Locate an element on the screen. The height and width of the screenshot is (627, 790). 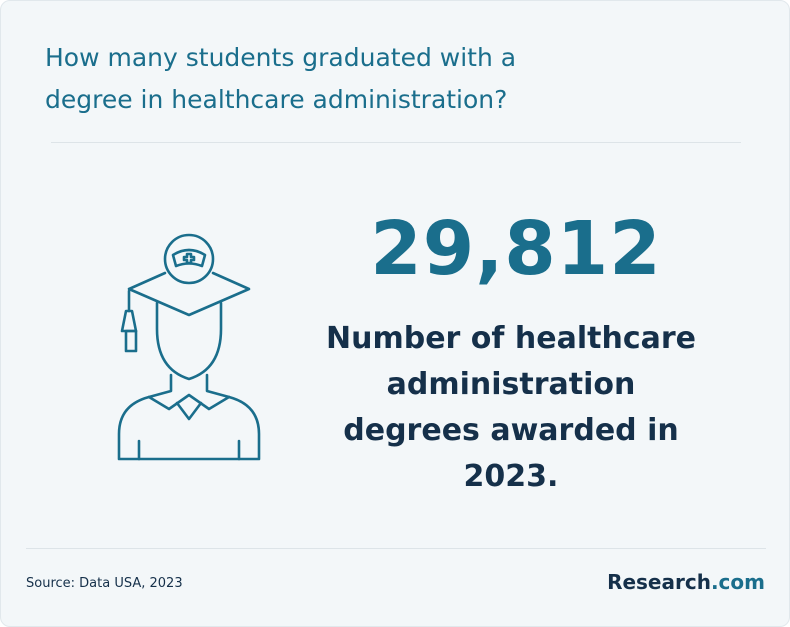
brand: Research.com is located at coordinates (686, 582).